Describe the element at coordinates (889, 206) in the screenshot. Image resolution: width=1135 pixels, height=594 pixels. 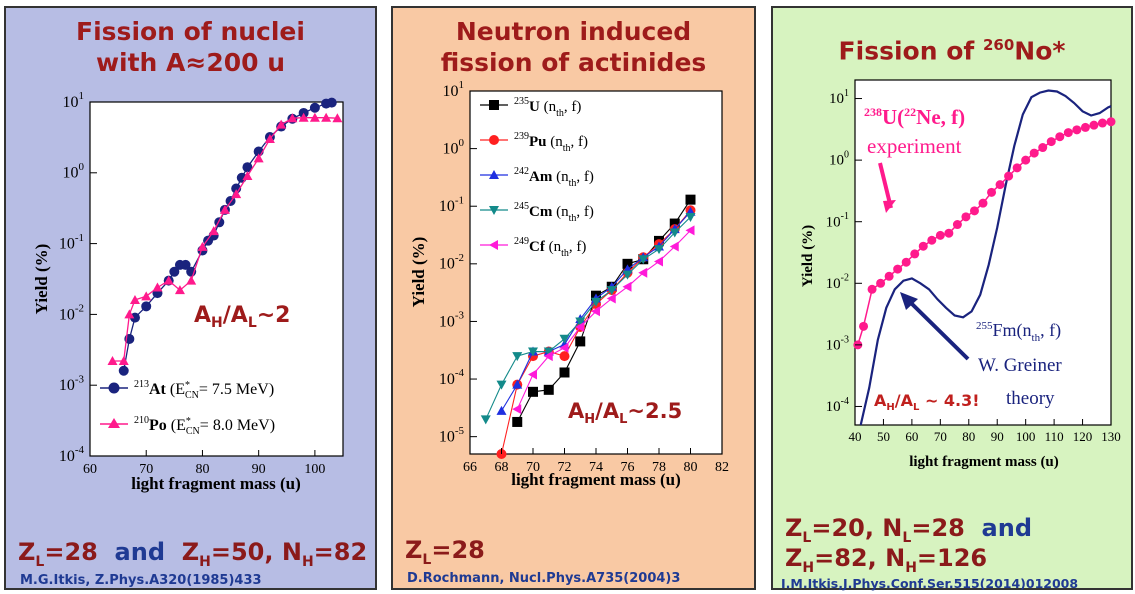
I see `experiment-arrowhead` at that location.